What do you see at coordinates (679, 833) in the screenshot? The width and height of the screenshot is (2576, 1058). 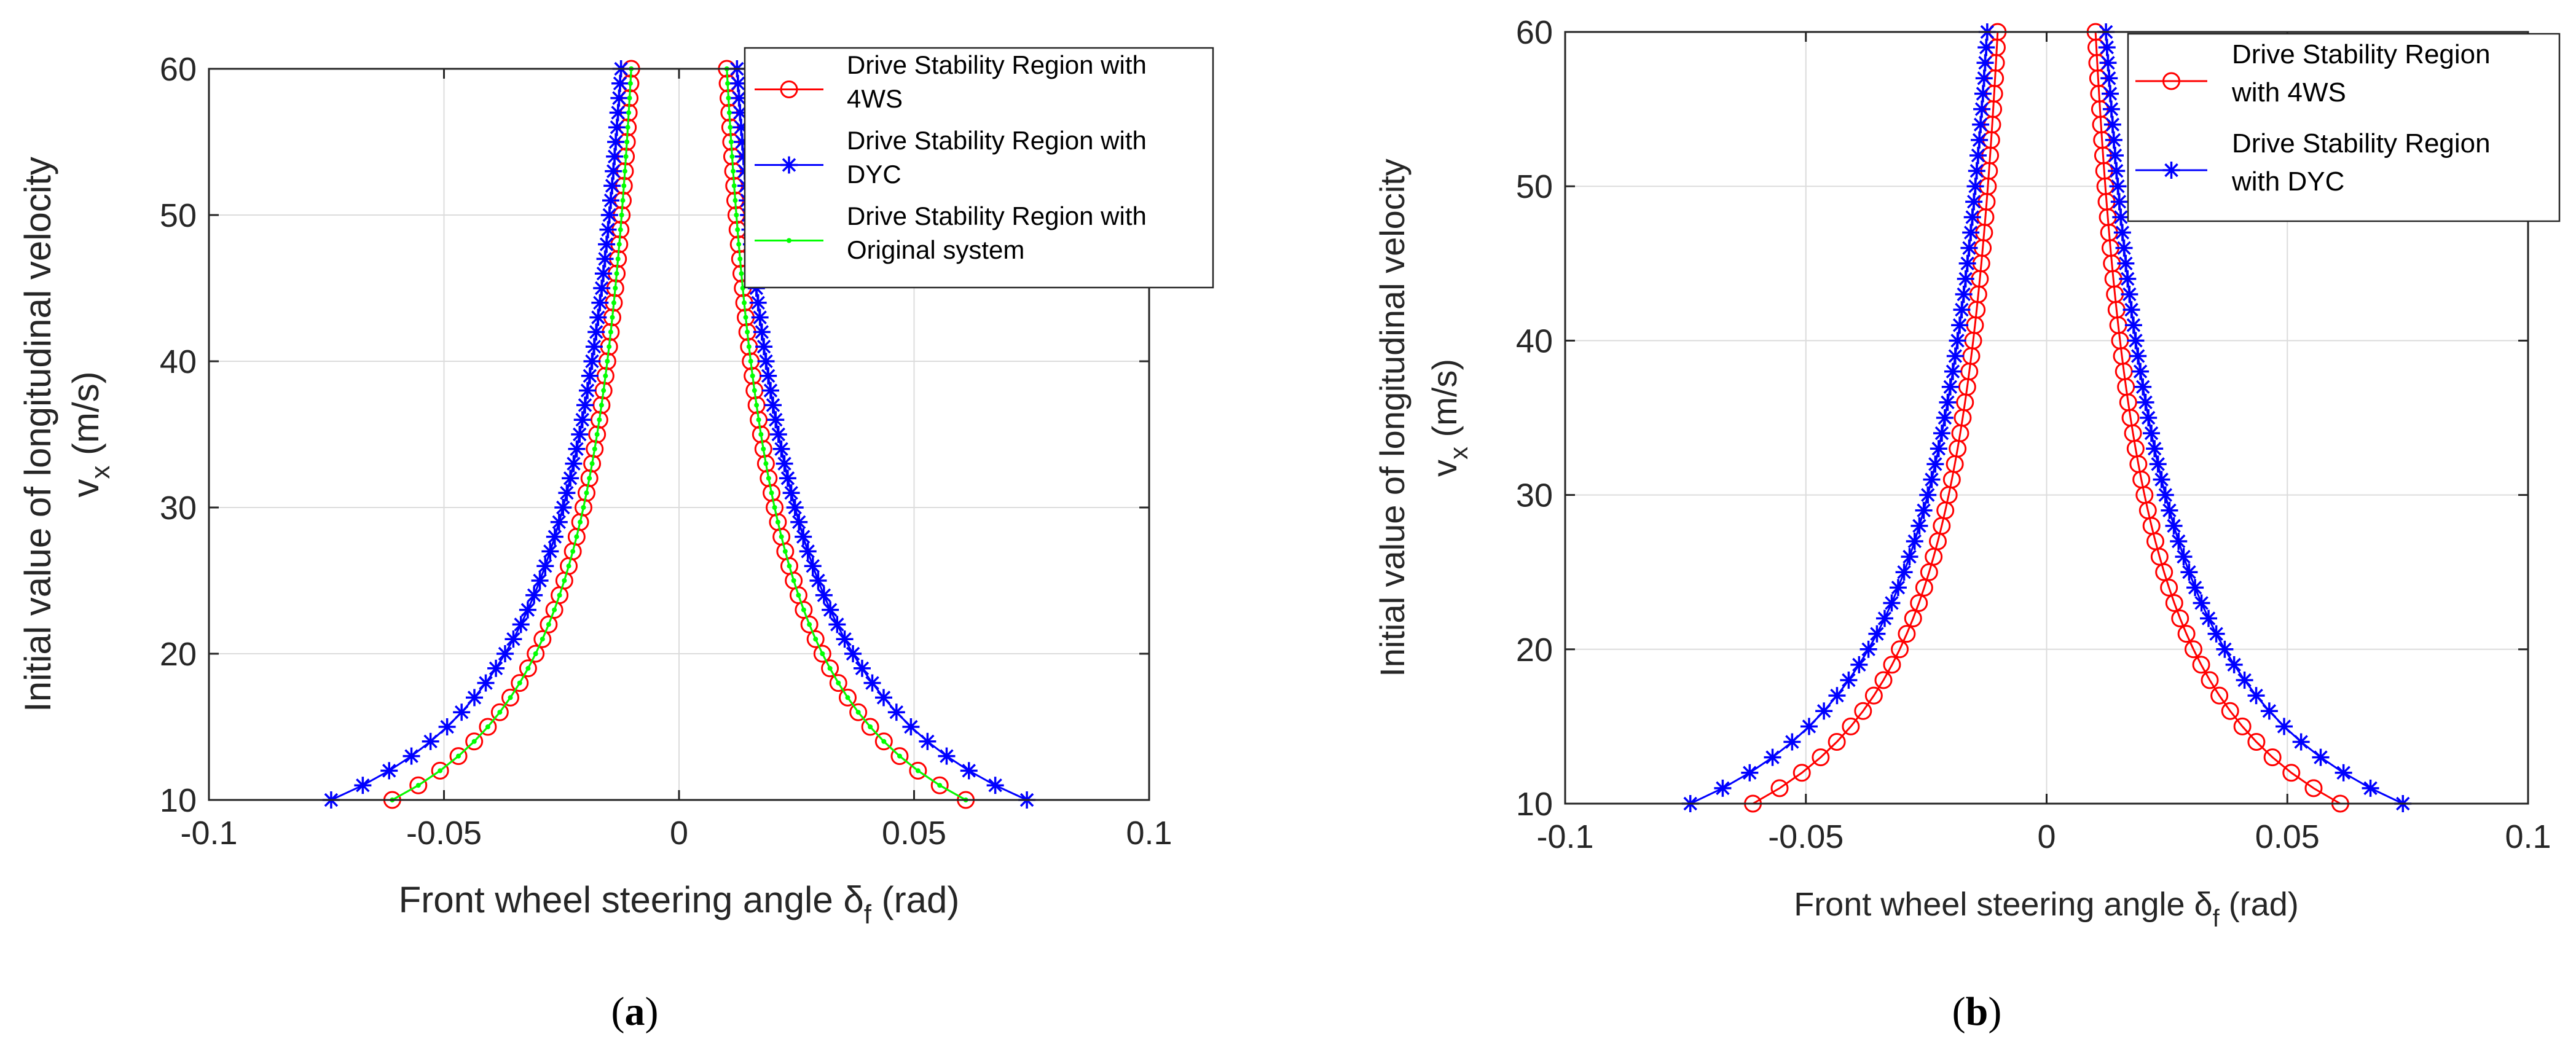 I see `x-tick-label: 0` at bounding box center [679, 833].